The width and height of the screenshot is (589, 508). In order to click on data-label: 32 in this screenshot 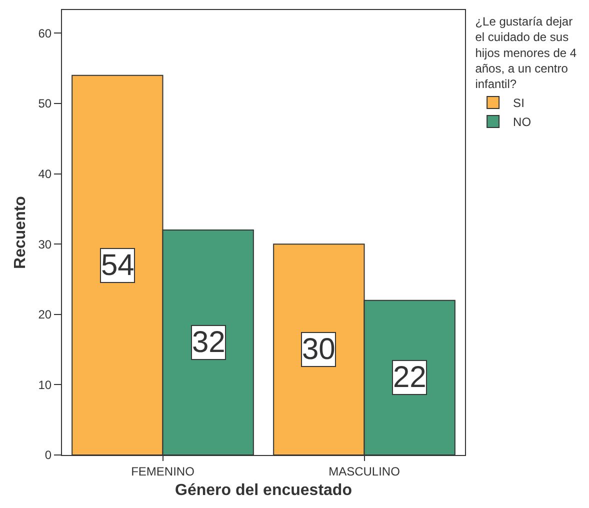, I will do `click(209, 342)`.